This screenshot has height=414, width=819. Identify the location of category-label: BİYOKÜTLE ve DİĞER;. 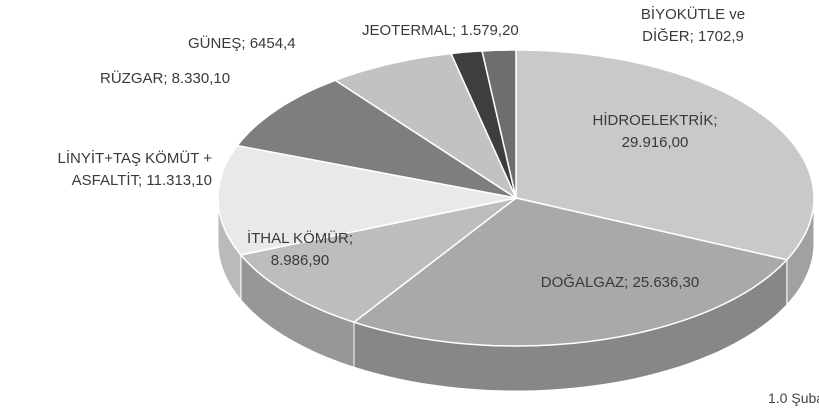
(693, 25).